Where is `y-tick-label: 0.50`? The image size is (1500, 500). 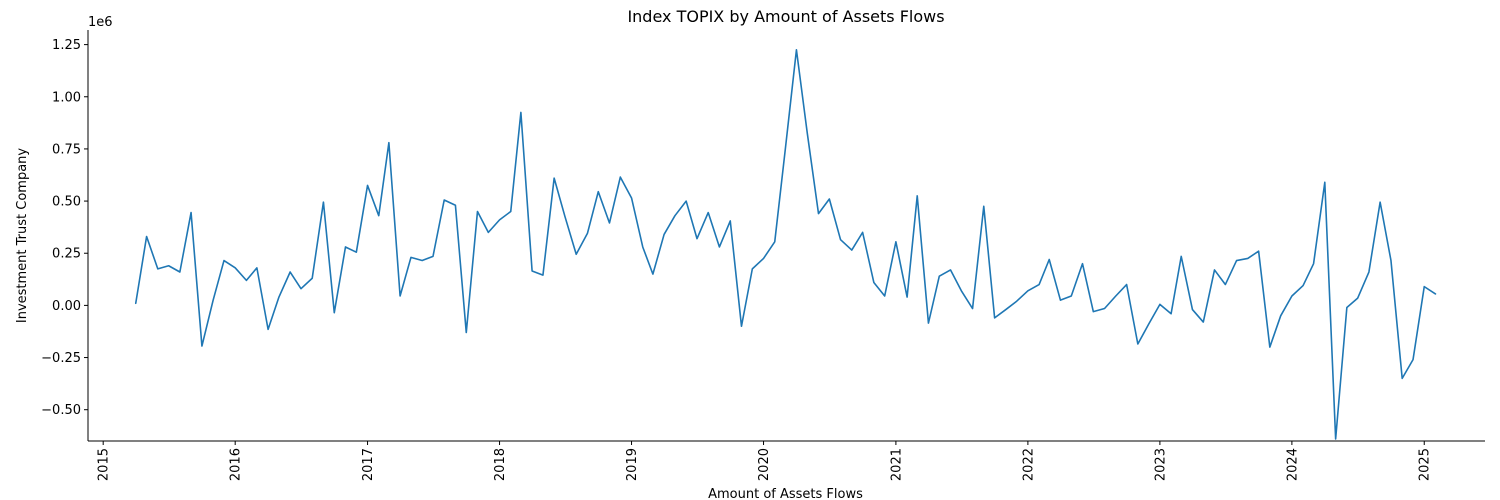
y-tick-label: 0.50 is located at coordinates (66, 202).